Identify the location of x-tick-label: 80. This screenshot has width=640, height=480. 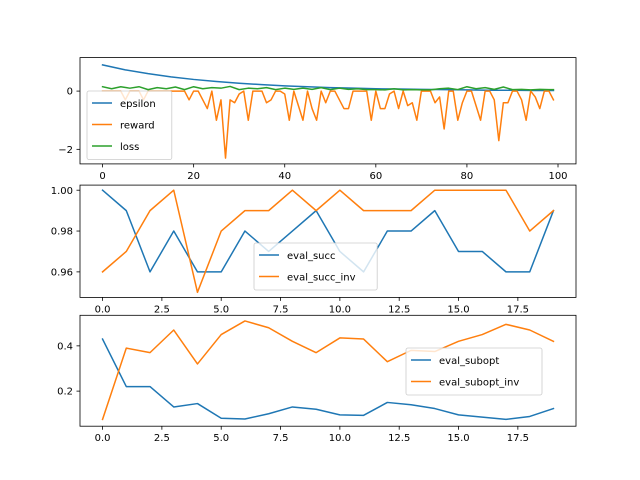
(467, 176).